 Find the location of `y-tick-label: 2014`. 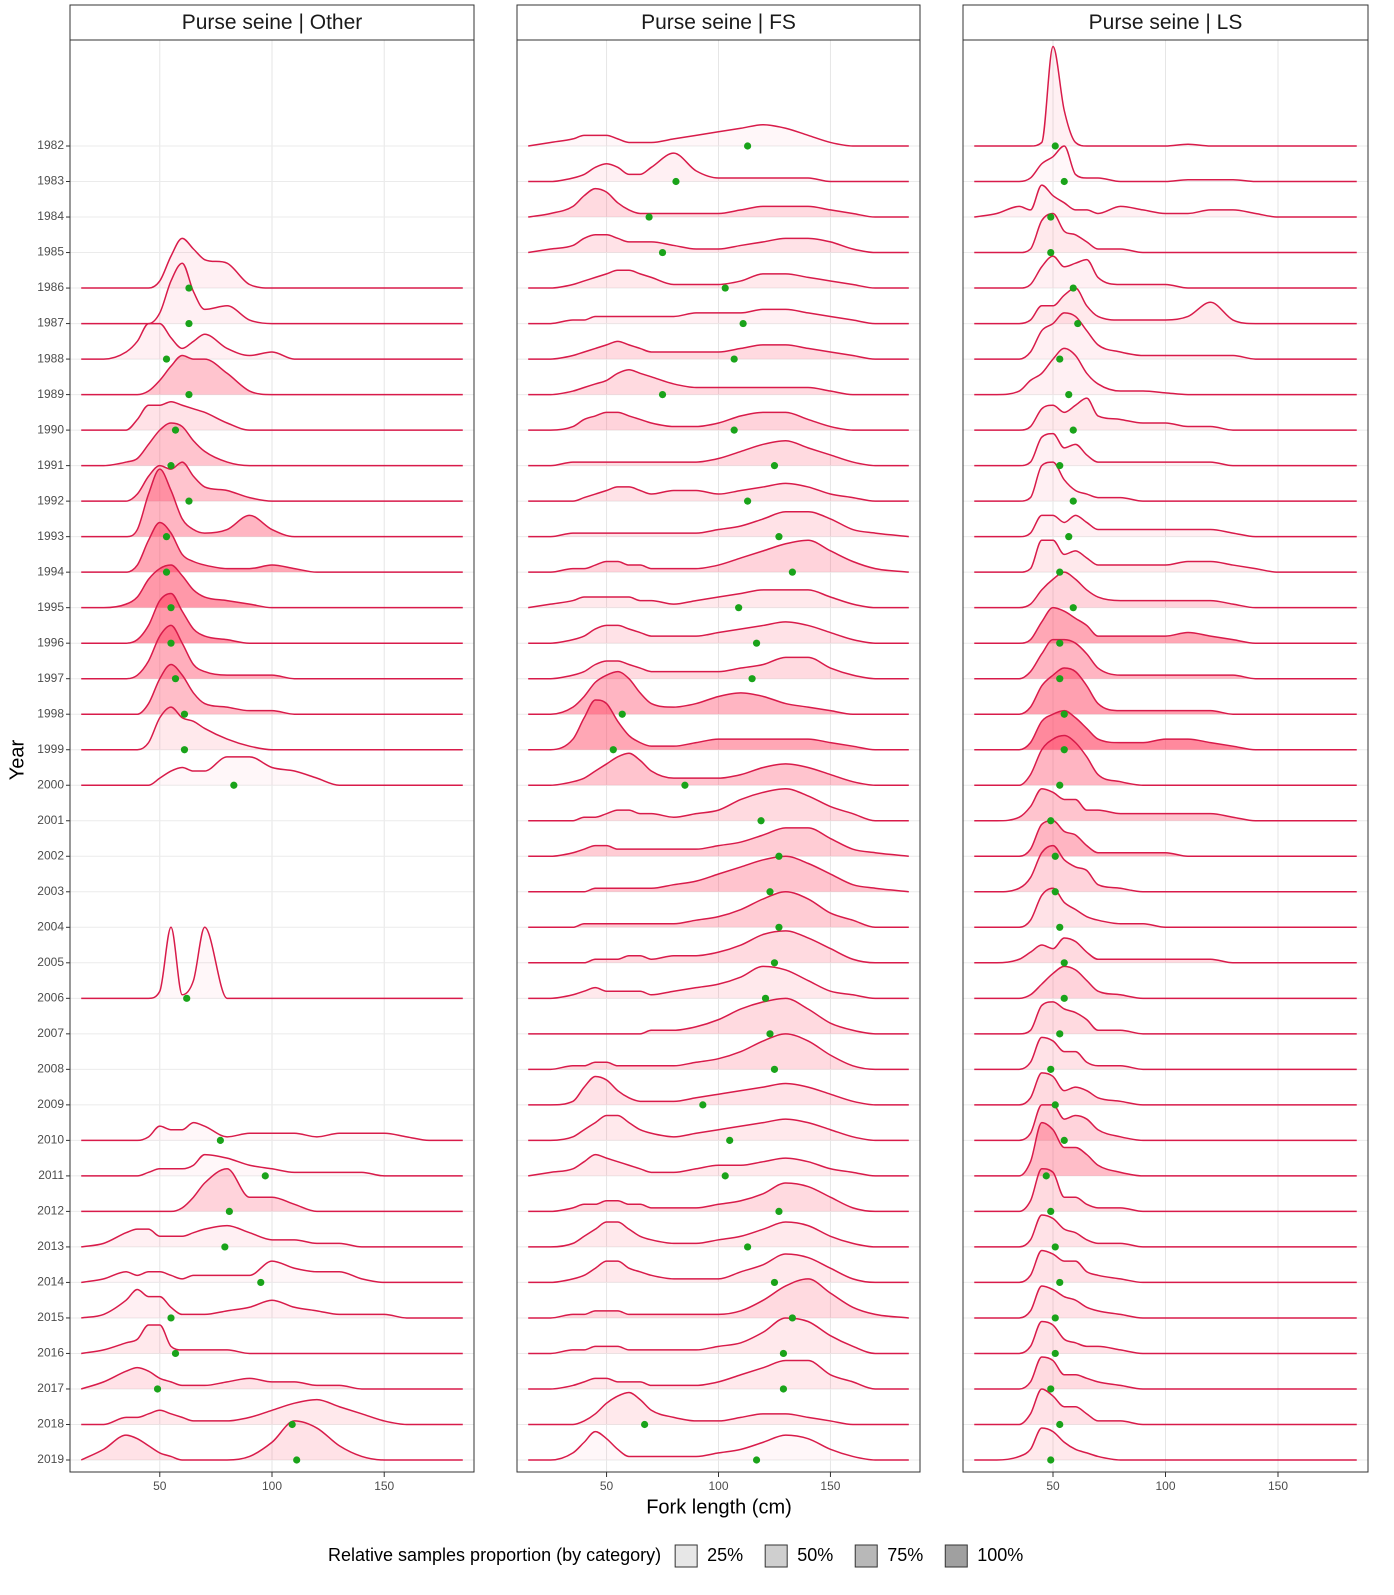

y-tick-label: 2014 is located at coordinates (50, 1282).